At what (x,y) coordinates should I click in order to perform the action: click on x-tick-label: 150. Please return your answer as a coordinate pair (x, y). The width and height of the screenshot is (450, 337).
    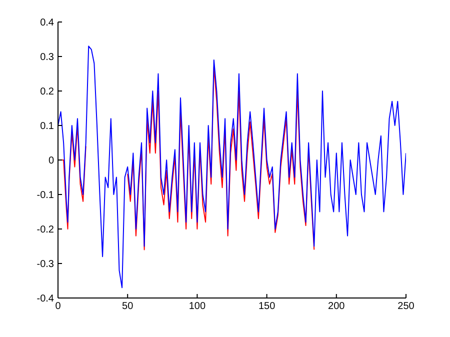
    Looking at the image, I should click on (267, 306).